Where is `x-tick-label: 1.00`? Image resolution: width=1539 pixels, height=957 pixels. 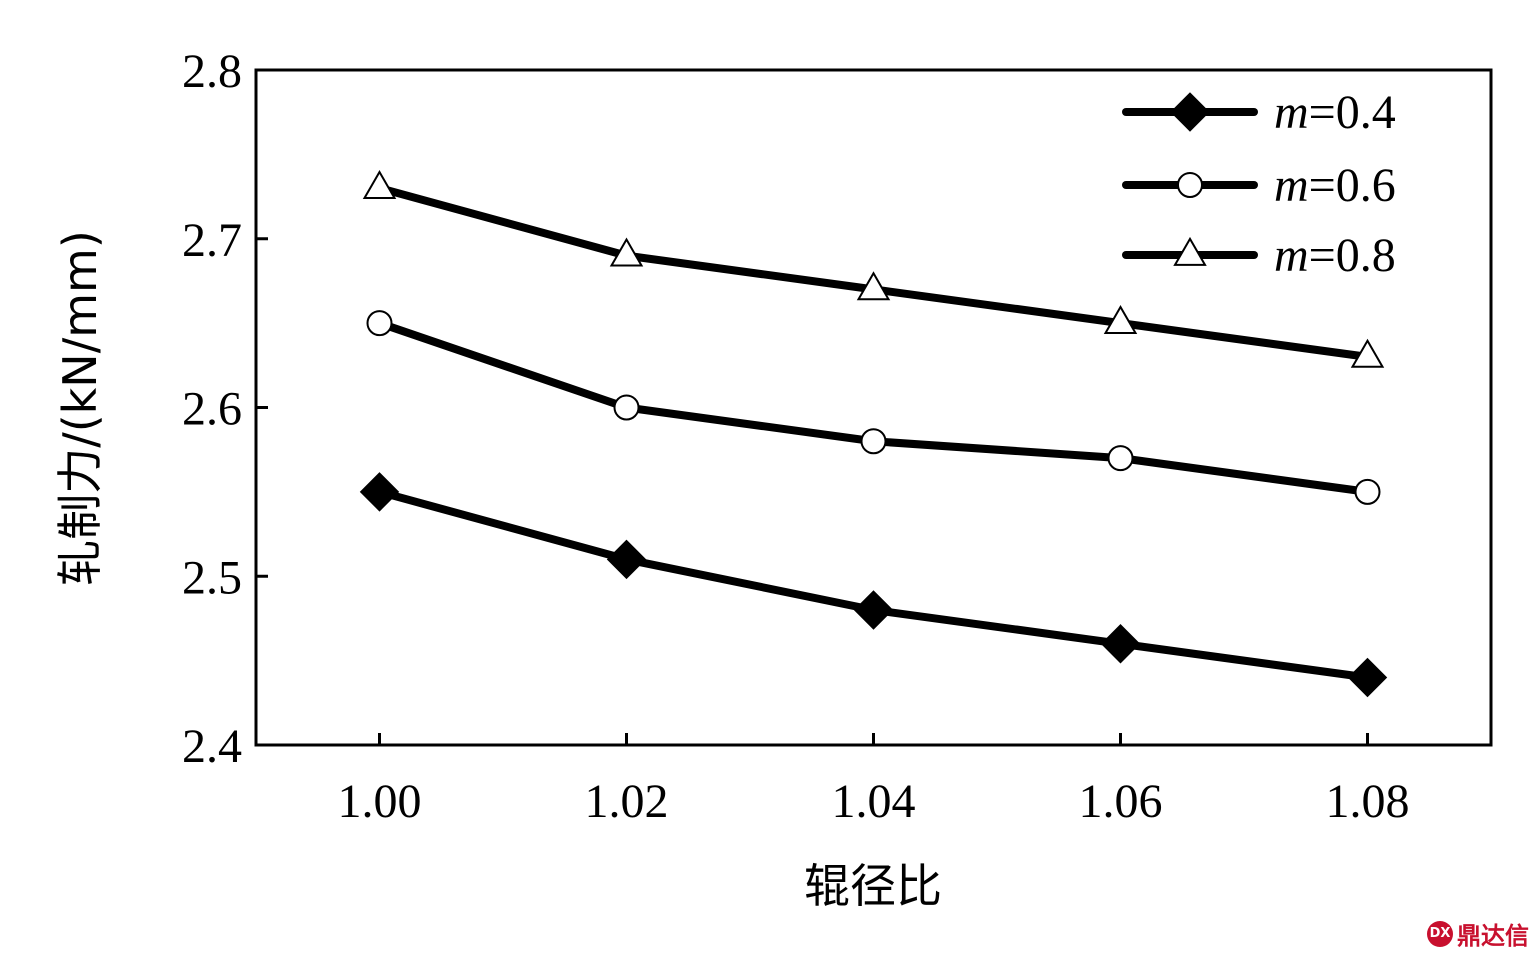 x-tick-label: 1.00 is located at coordinates (380, 801).